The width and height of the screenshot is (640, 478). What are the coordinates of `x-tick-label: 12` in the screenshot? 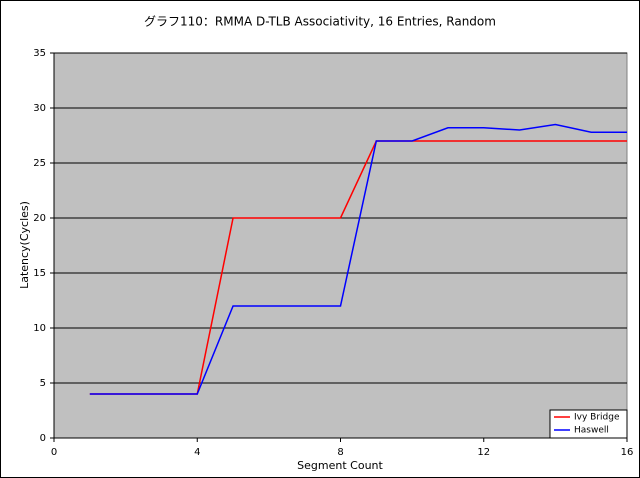 It's located at (483, 452).